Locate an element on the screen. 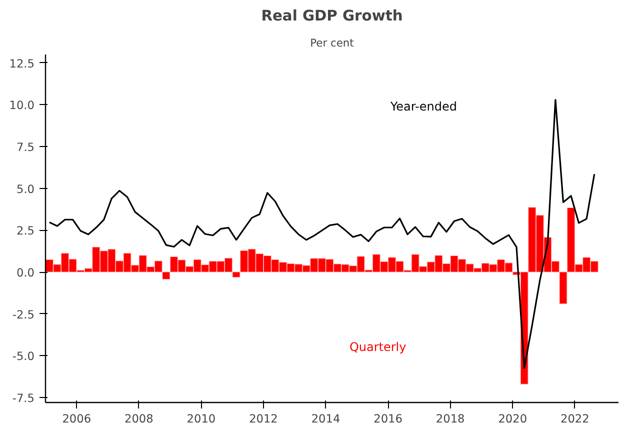 The width and height of the screenshot is (628, 432). y-tick-label: 2.5 is located at coordinates (25, 231).